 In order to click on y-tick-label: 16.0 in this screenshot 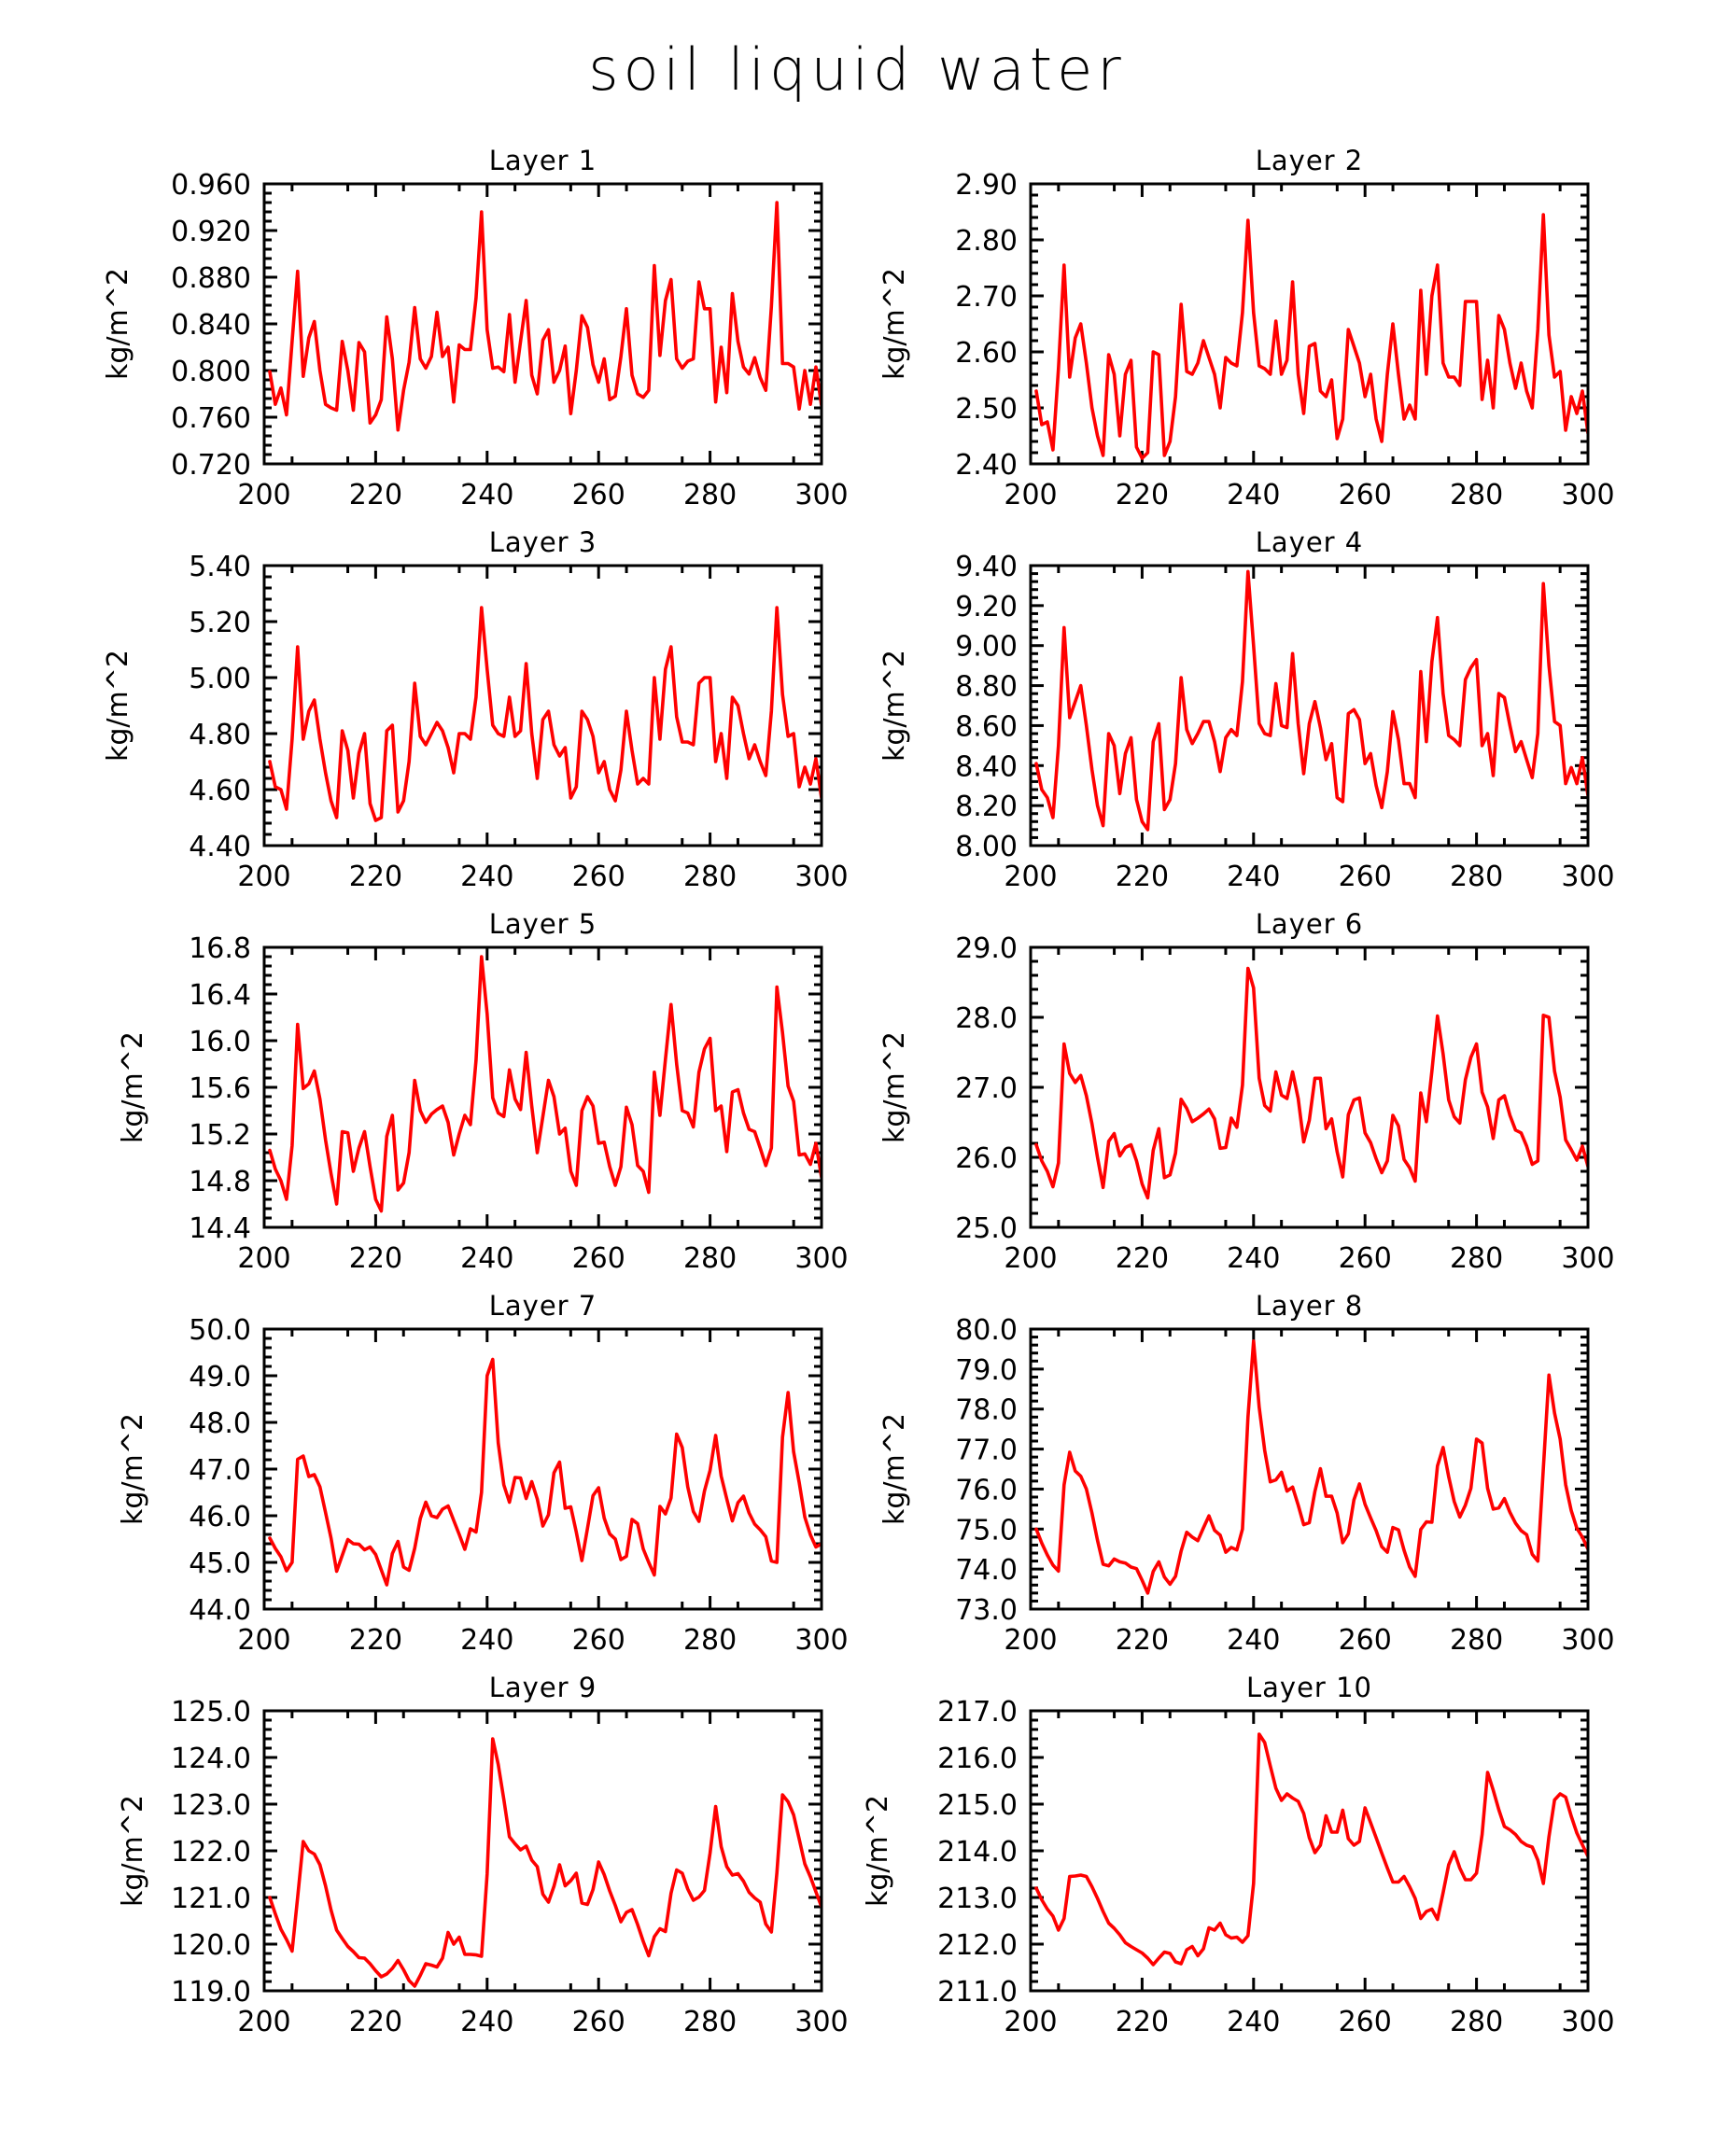, I will do `click(220, 1042)`.